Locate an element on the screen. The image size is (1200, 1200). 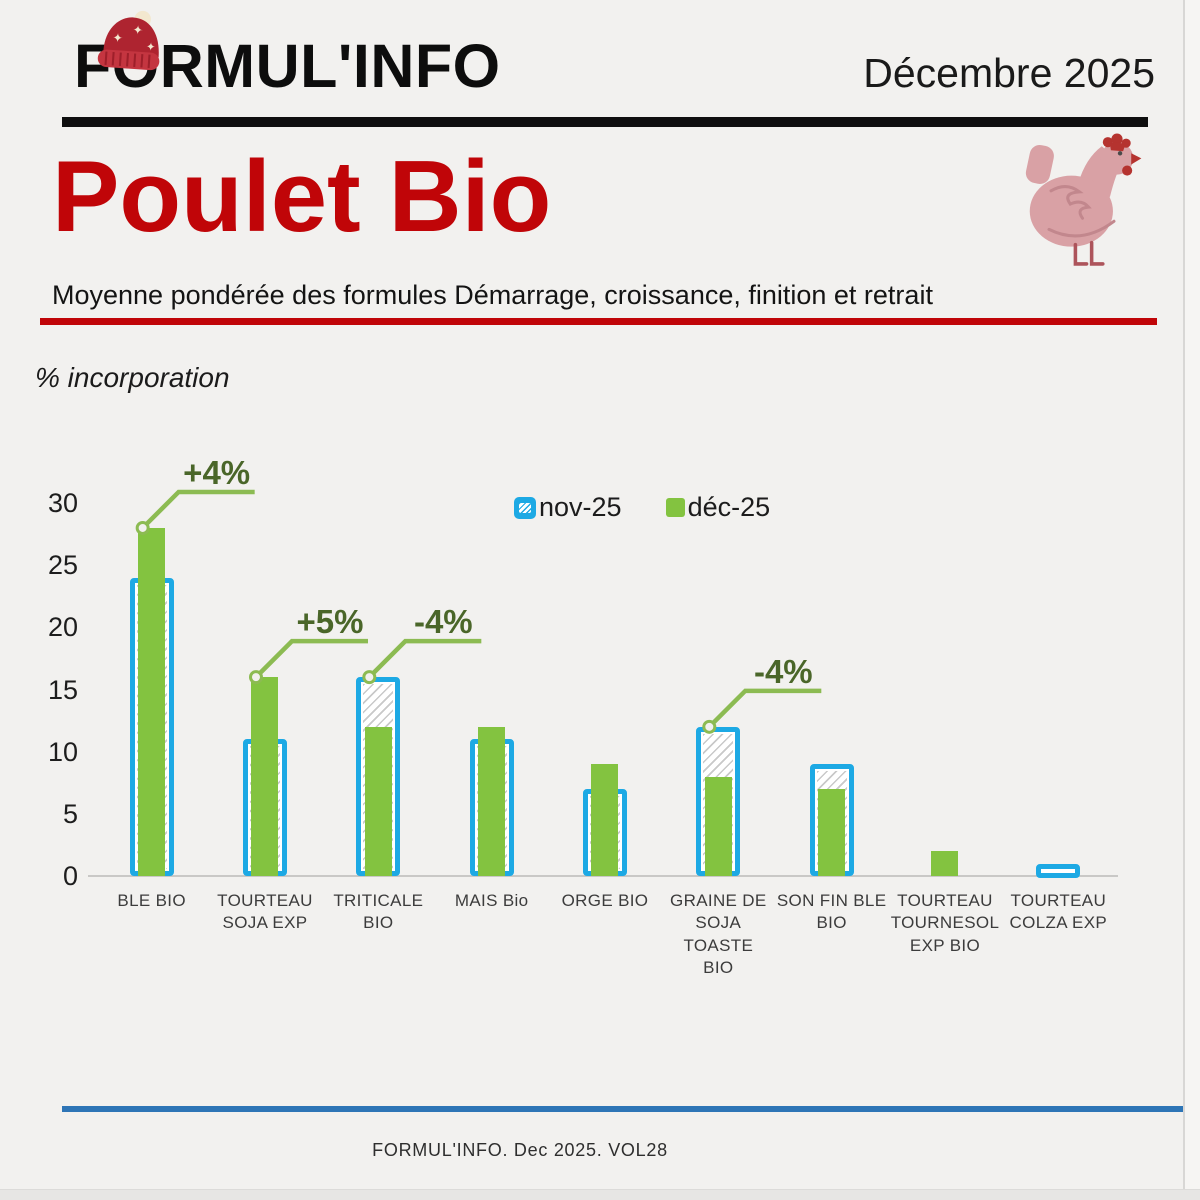
y-axis-tick-label: 0 is located at coordinates (70, 876).